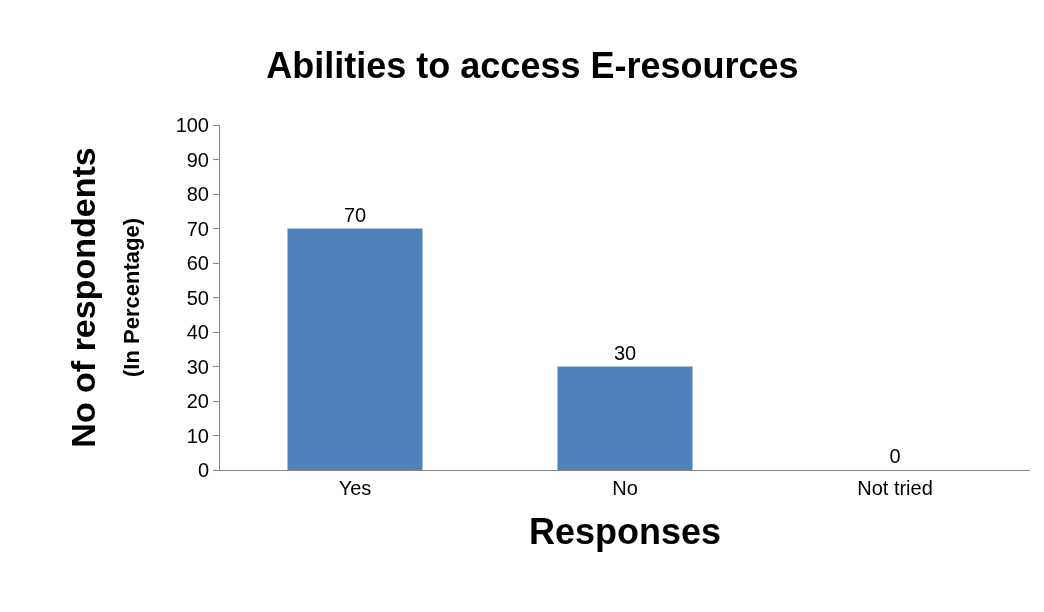  Describe the element at coordinates (83, 297) in the screenshot. I see `text: No of respondents` at that location.